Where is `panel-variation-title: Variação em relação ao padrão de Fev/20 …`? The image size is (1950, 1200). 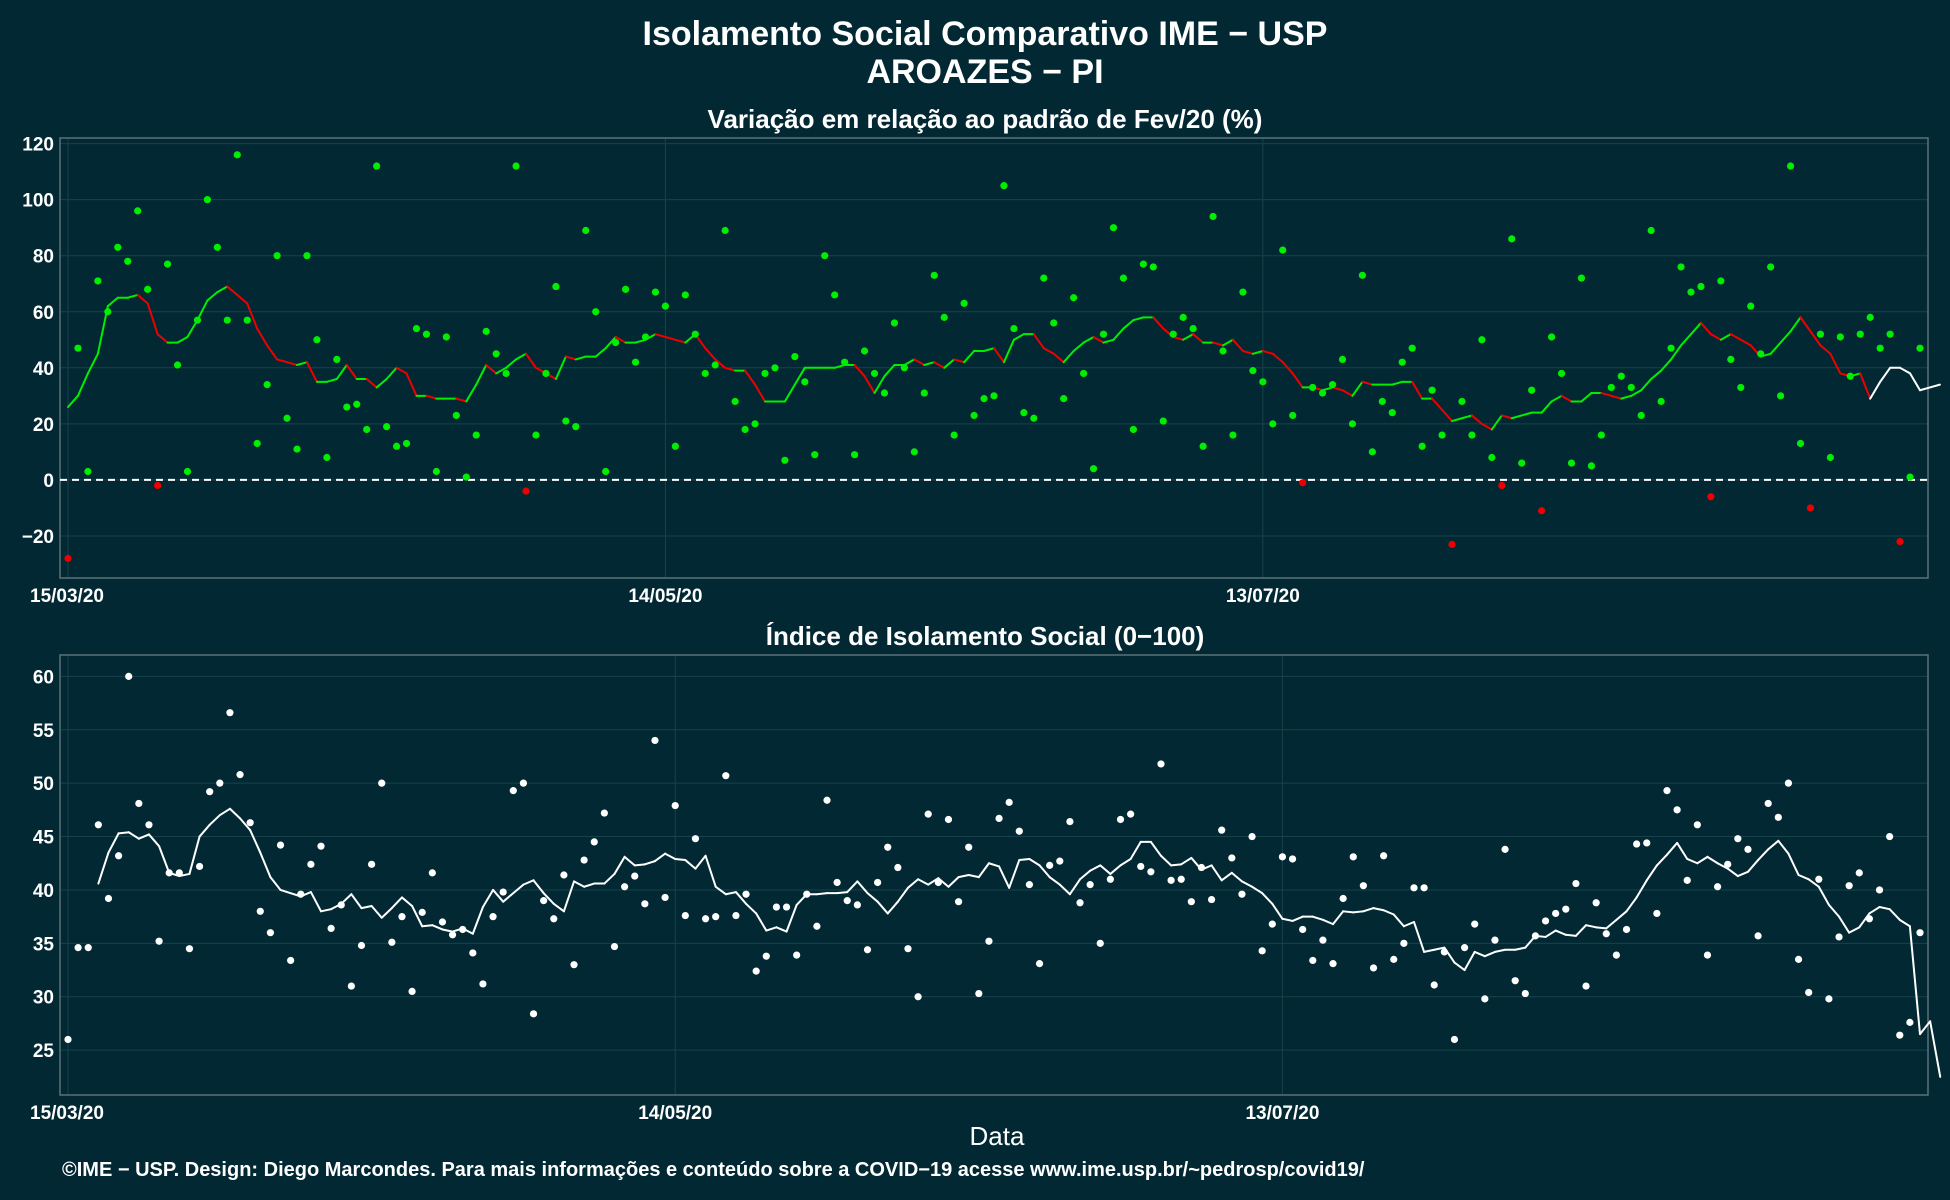
panel-variation-title: Variação em relação ao padrão de Fev/20 … is located at coordinates (985, 119).